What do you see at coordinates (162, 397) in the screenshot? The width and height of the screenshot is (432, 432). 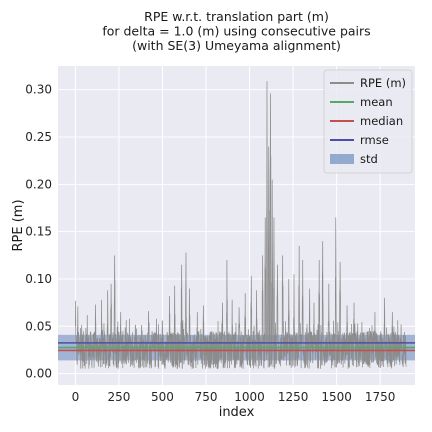 I see `x-tick-label: 500` at bounding box center [162, 397].